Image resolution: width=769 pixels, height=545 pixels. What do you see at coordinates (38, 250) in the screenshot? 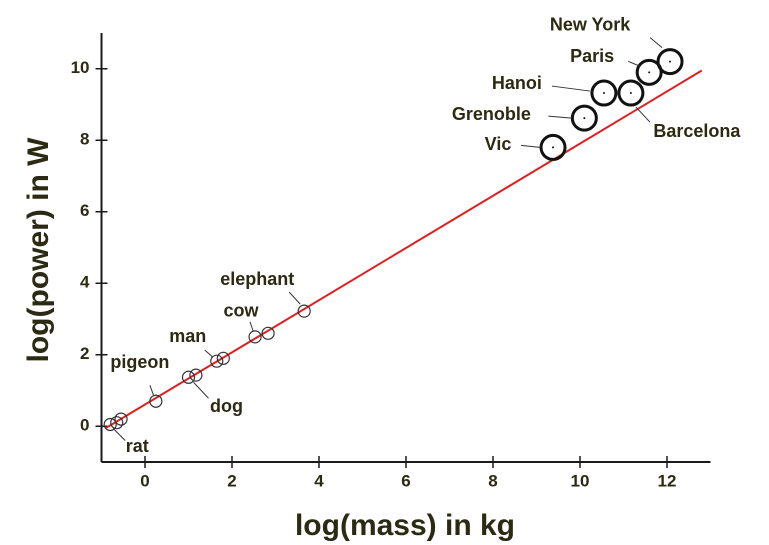
I see `y-axis-title: log(power) in W` at bounding box center [38, 250].